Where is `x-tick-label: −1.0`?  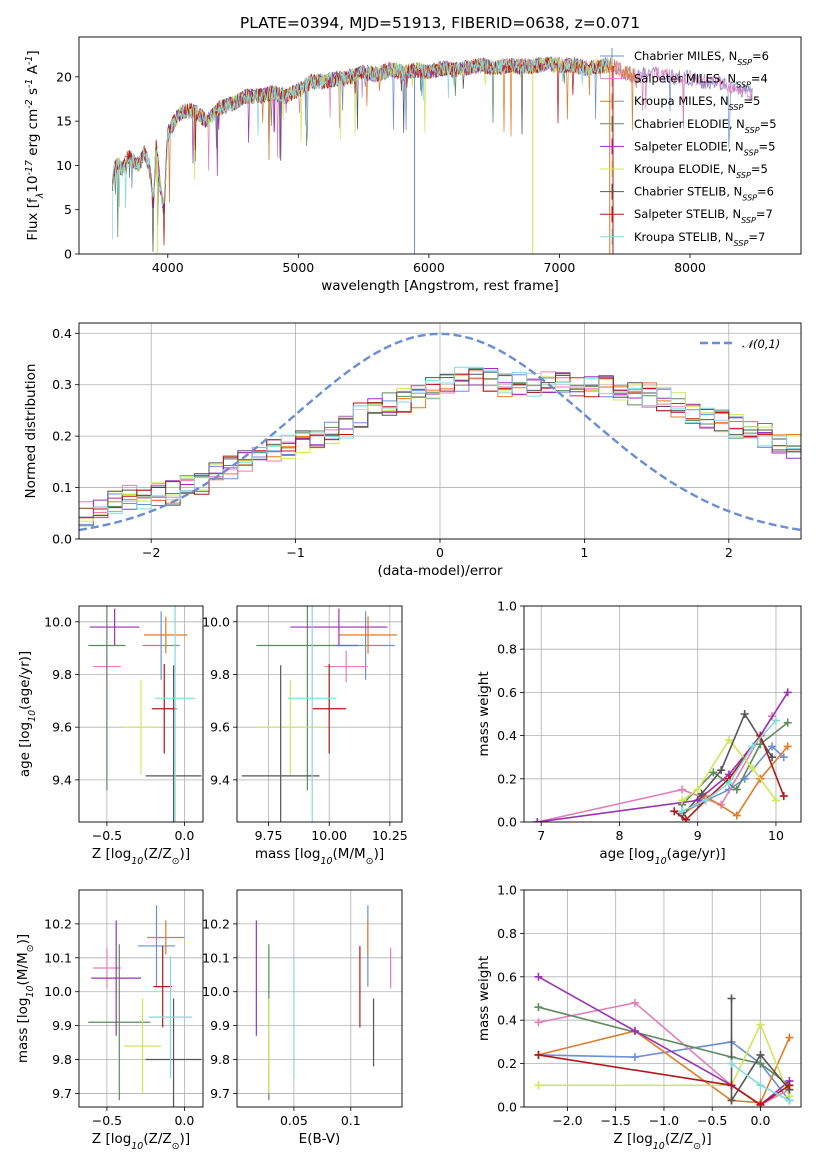 x-tick-label: −1.0 is located at coordinates (664, 1120).